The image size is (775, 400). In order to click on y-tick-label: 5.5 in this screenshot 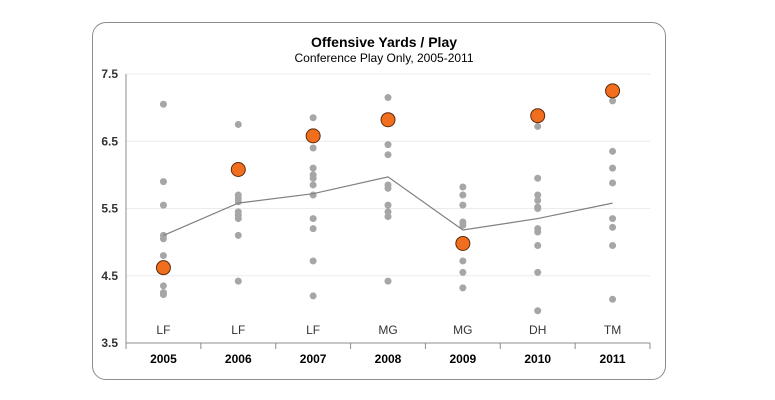, I will do `click(109, 209)`.